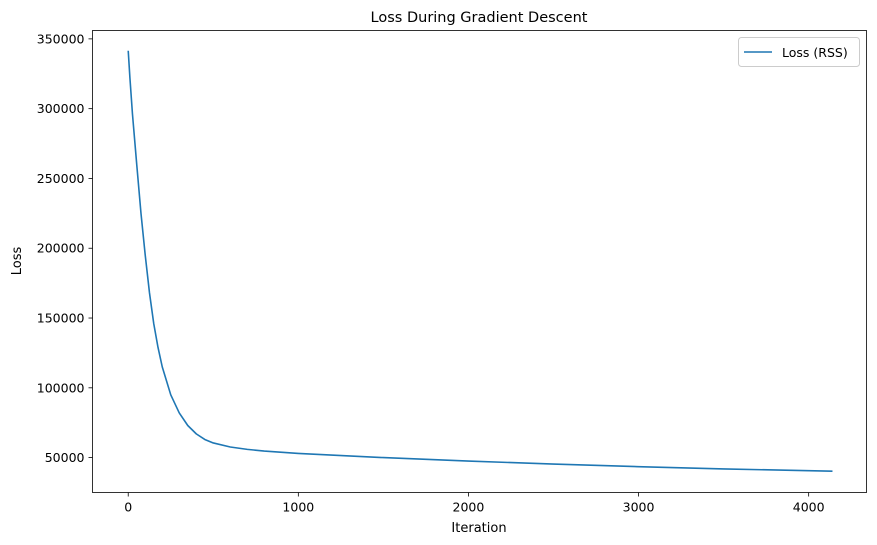  What do you see at coordinates (815, 52) in the screenshot?
I see `legend-label-loss-rss: Loss (RSS)` at bounding box center [815, 52].